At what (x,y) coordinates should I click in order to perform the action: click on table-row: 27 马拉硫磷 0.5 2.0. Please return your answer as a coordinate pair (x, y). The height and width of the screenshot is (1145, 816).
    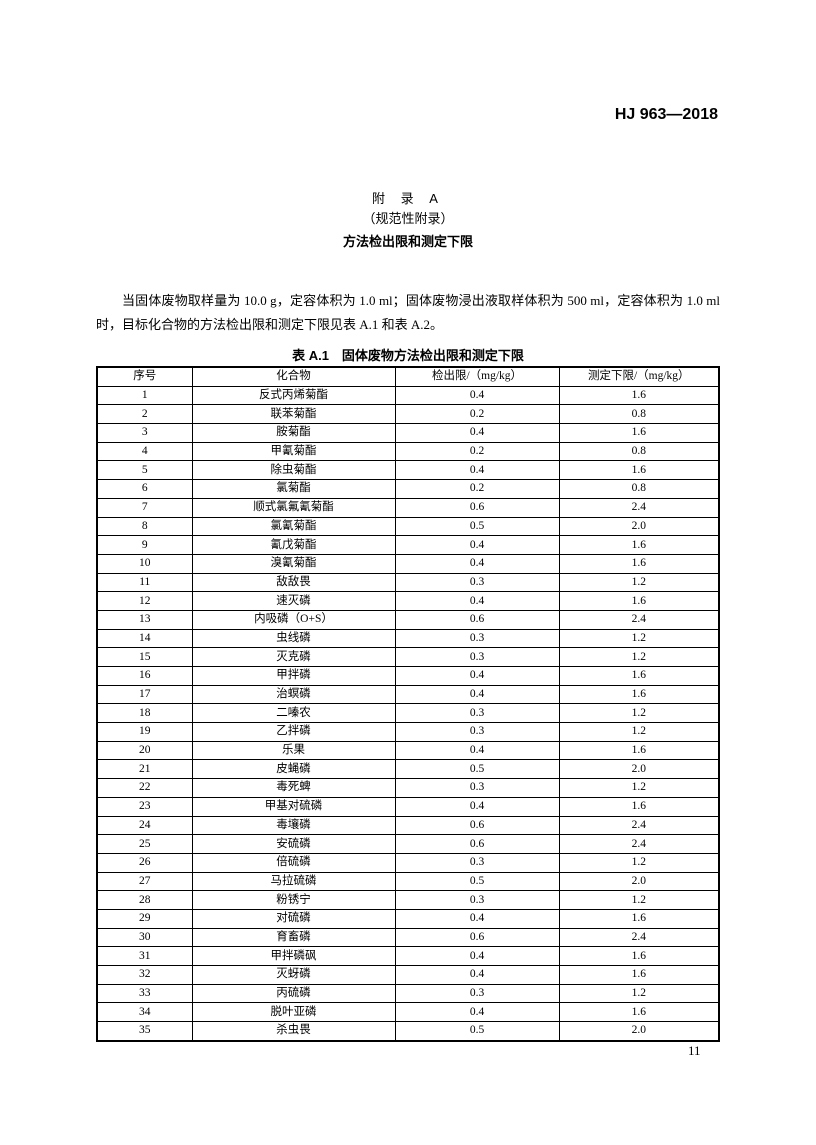
    Looking at the image, I should click on (408, 881).